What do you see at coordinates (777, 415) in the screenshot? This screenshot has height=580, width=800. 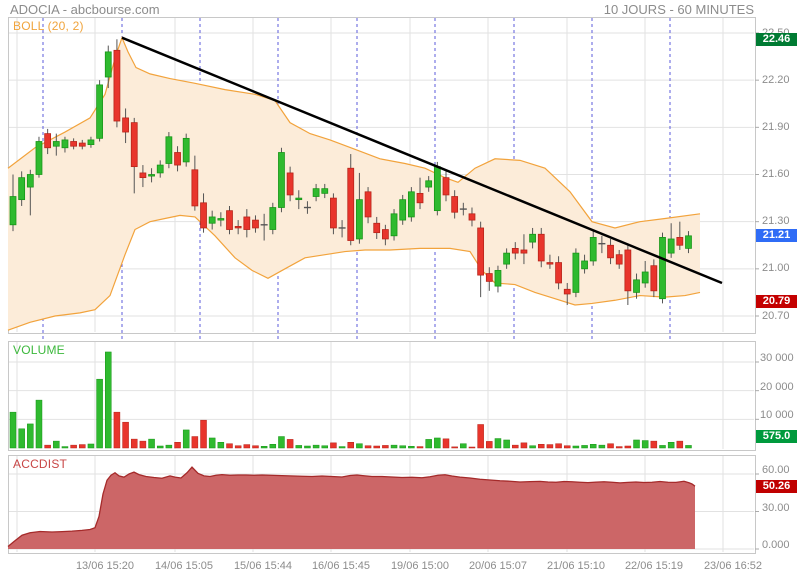 I see `volume-axis-label: 10 000` at bounding box center [777, 415].